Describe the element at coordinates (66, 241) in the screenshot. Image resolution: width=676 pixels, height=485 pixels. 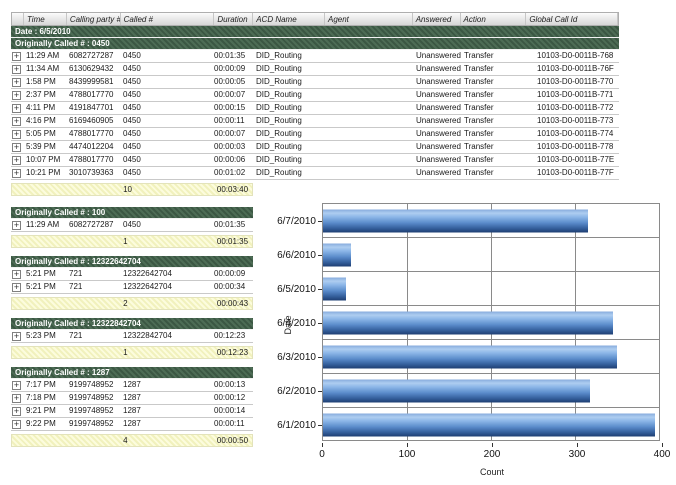
I see `summary-spacer` at that location.